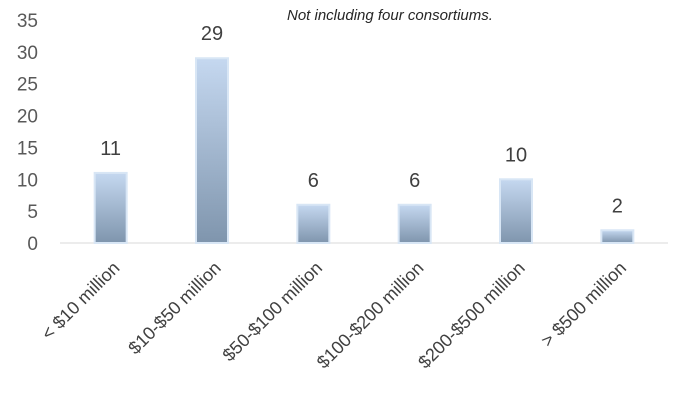 Image resolution: width=683 pixels, height=404 pixels. I want to click on x-category-label: < $10 million, so click(81, 301).